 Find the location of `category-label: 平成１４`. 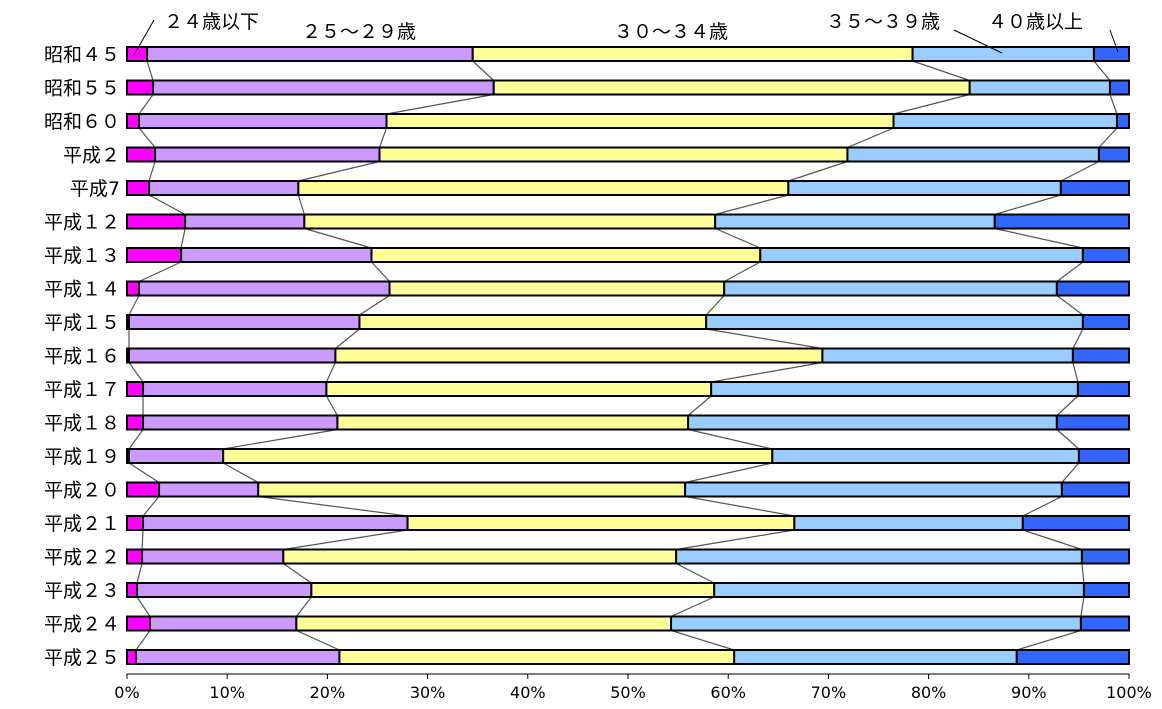

category-label: 平成１４ is located at coordinates (82, 290).